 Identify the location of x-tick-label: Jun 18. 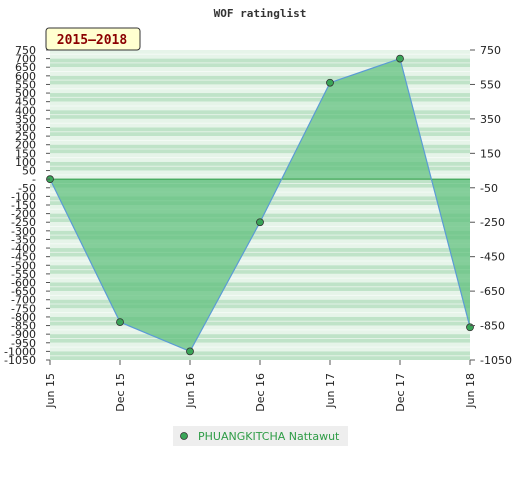
(470, 391).